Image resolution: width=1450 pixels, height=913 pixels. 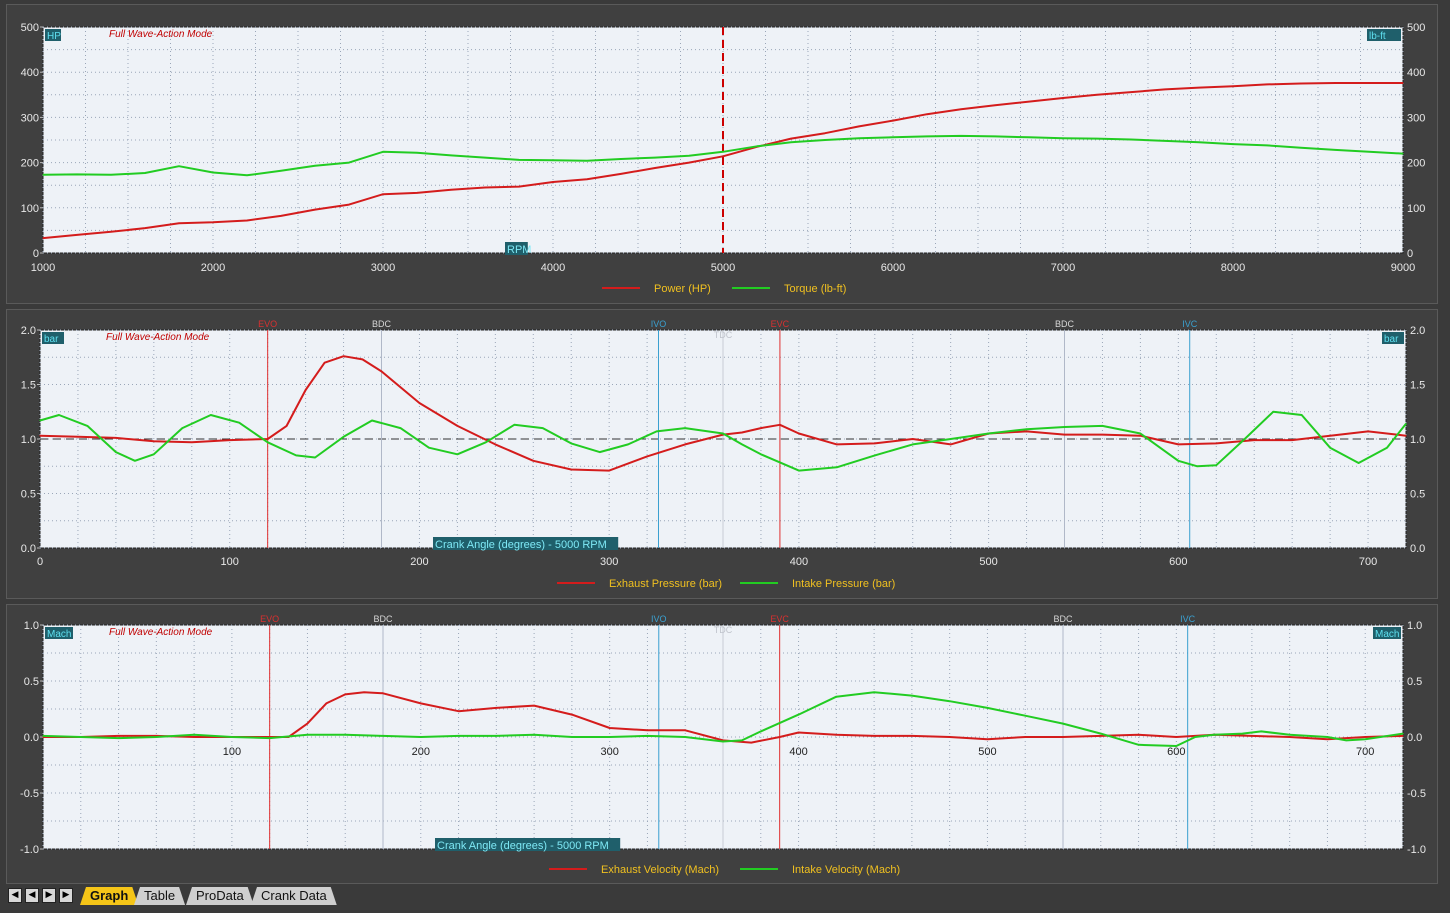 I want to click on x-tick-label: 100, so click(x=230, y=562).